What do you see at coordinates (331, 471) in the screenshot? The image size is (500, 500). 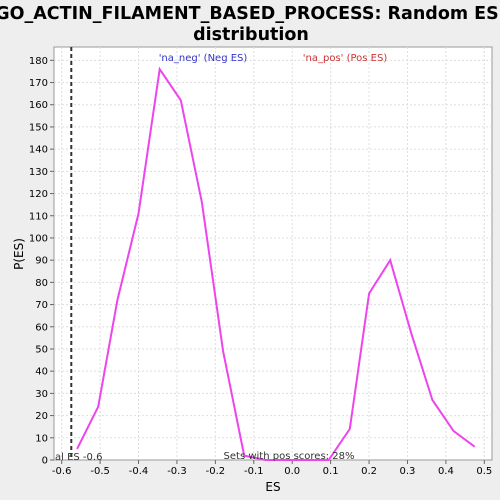 I see `x-tick-label: 0.1` at bounding box center [331, 471].